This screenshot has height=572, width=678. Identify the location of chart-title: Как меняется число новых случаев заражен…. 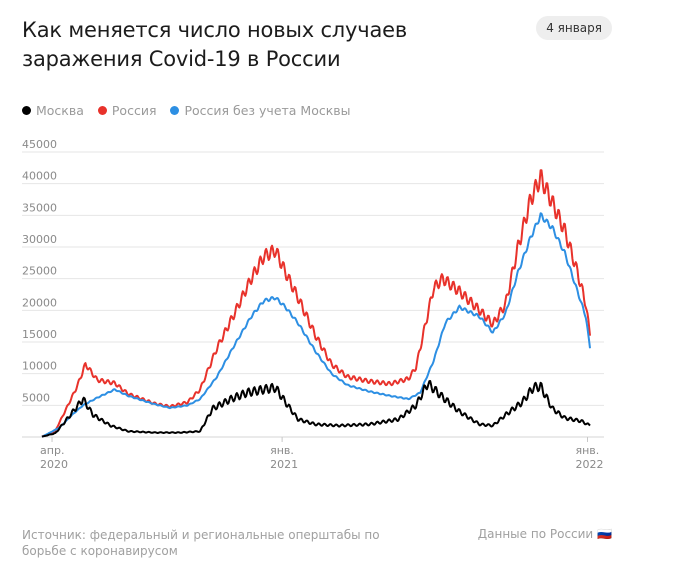
(215, 44).